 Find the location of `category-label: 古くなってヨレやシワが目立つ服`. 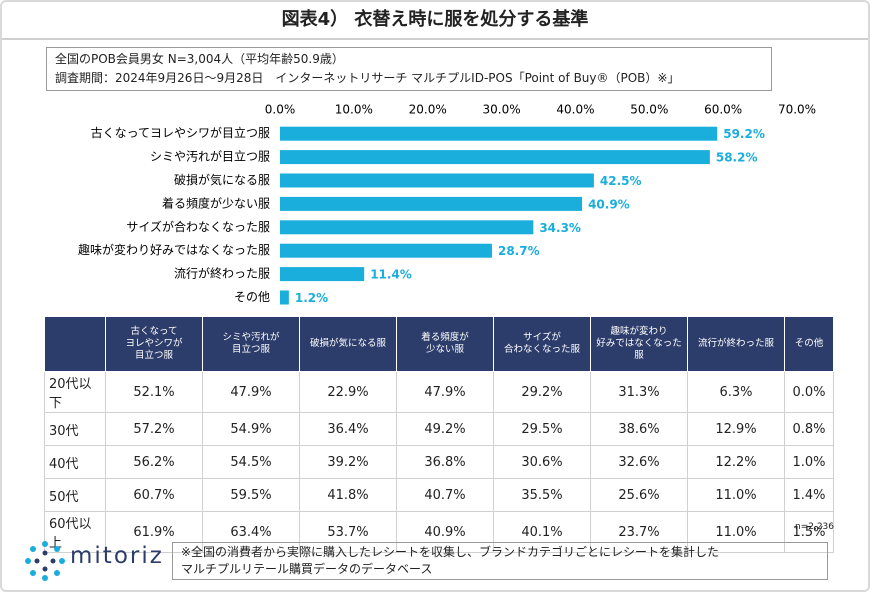

category-label: 古くなってヨレやシワが目立つ服 is located at coordinates (180, 132).